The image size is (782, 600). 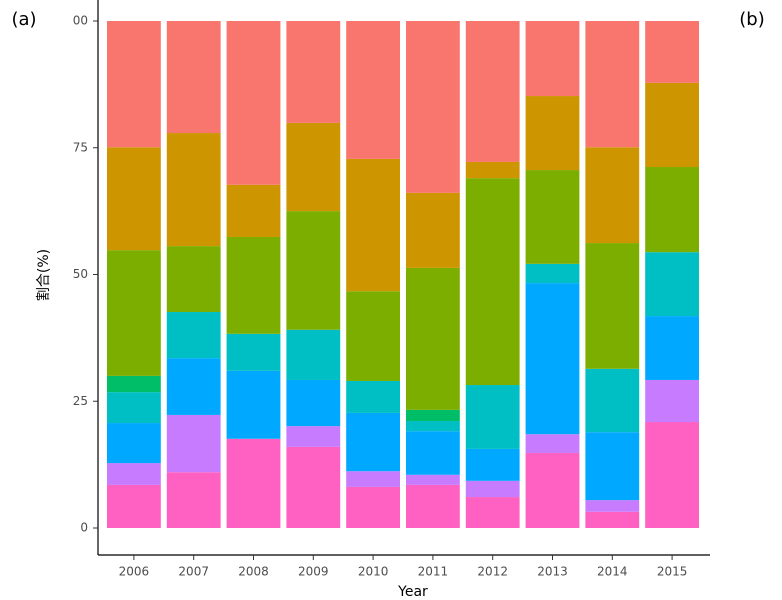 What do you see at coordinates (313, 572) in the screenshot?
I see `x-tick-label: 2009` at bounding box center [313, 572].